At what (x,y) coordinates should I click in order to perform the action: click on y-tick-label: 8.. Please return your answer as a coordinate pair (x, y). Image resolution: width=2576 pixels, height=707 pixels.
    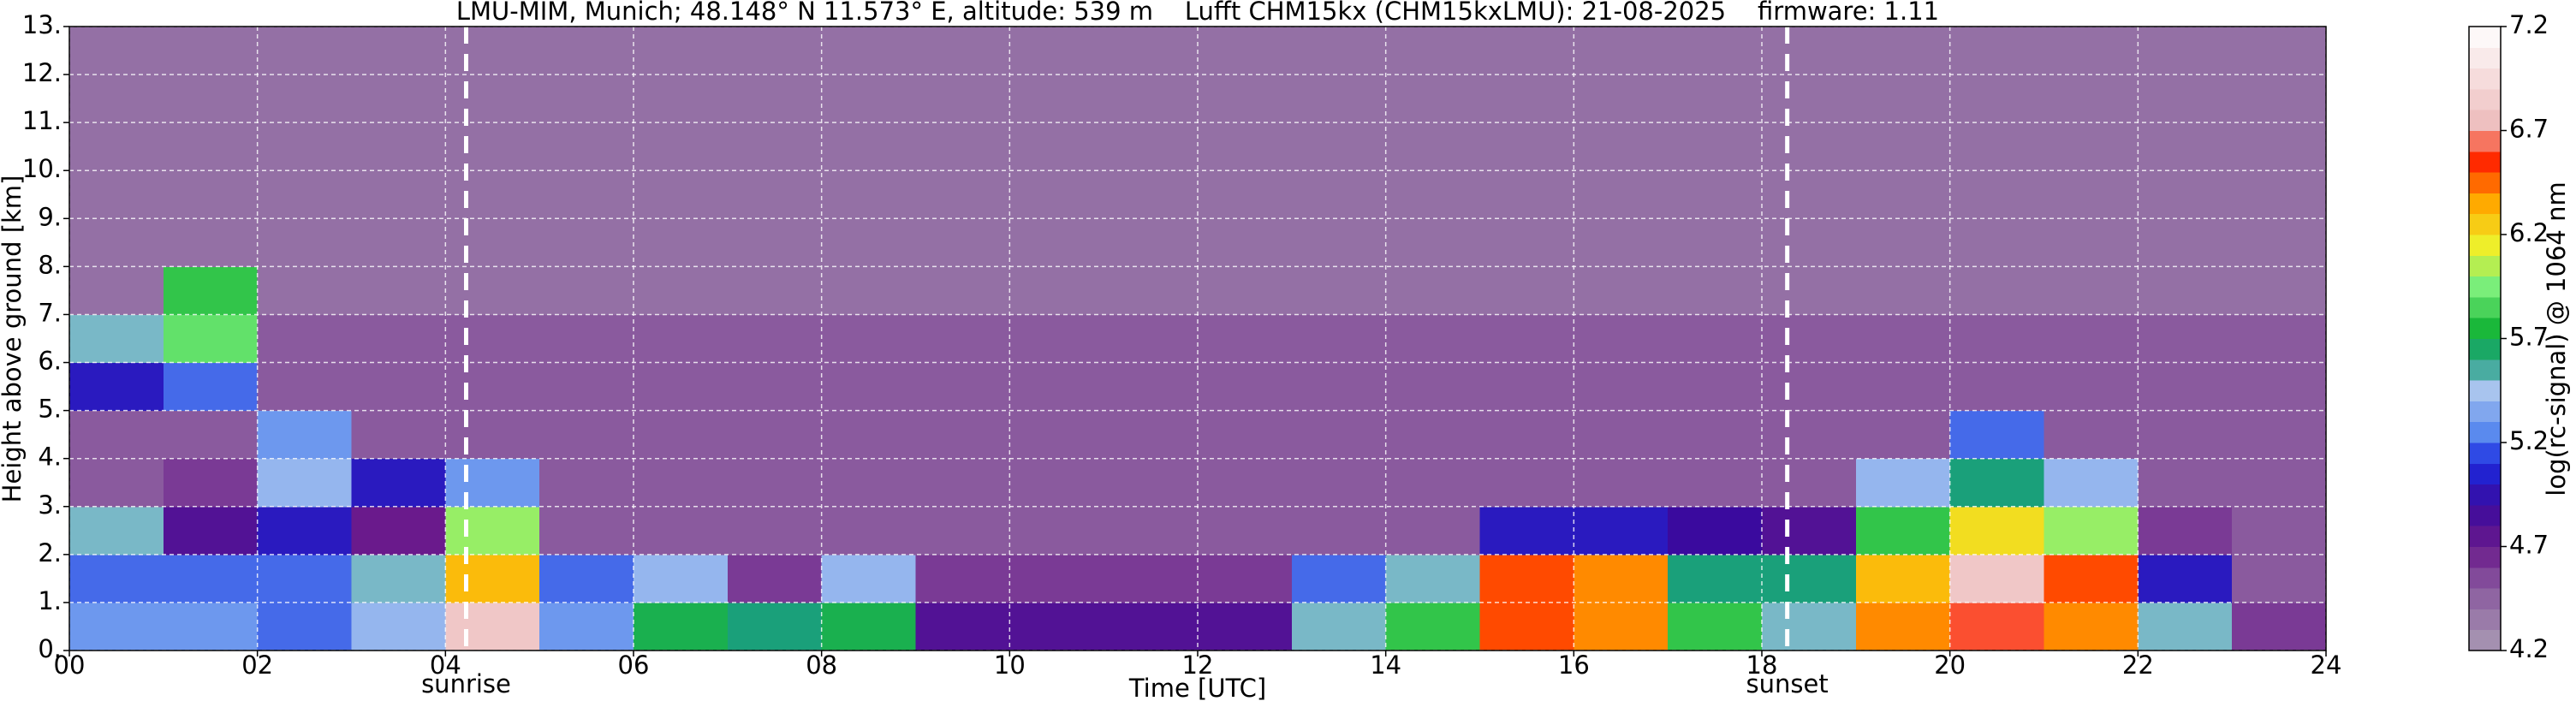
    Looking at the image, I should click on (50, 264).